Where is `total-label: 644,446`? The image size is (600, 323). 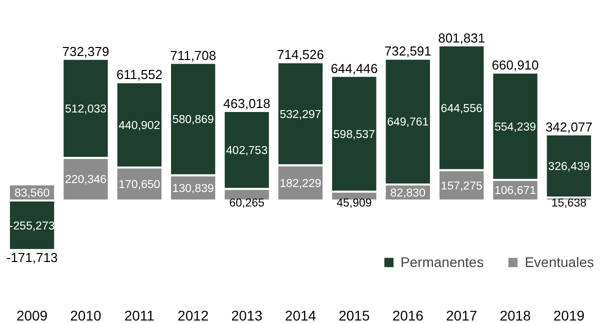
total-label: 644,446 is located at coordinates (354, 68).